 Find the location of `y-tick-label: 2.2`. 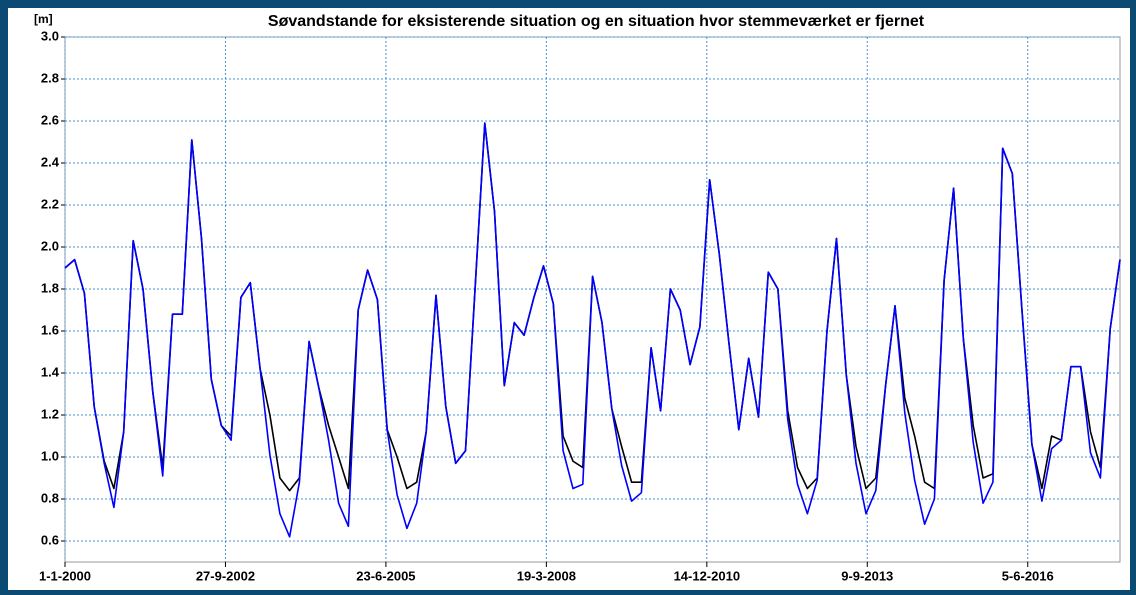

y-tick-label: 2.2 is located at coordinates (50, 203).